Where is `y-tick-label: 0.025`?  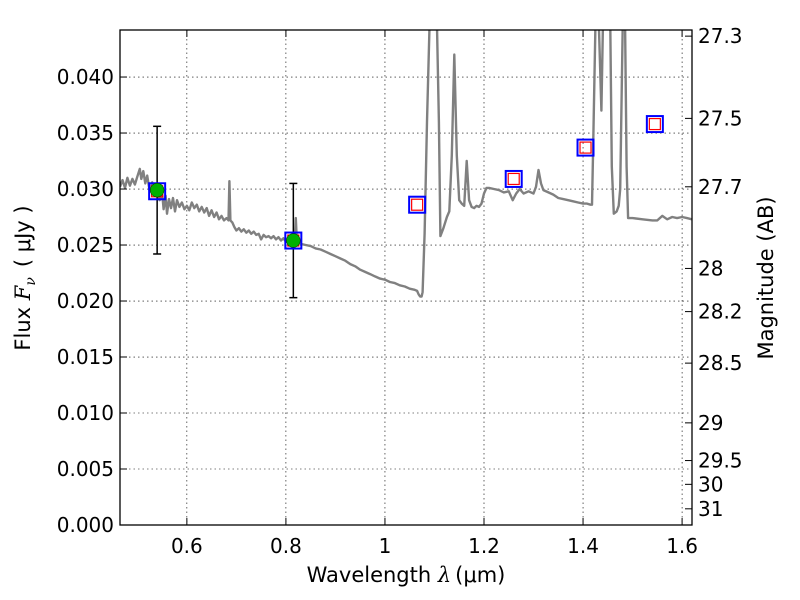 y-tick-label: 0.025 is located at coordinates (85, 245).